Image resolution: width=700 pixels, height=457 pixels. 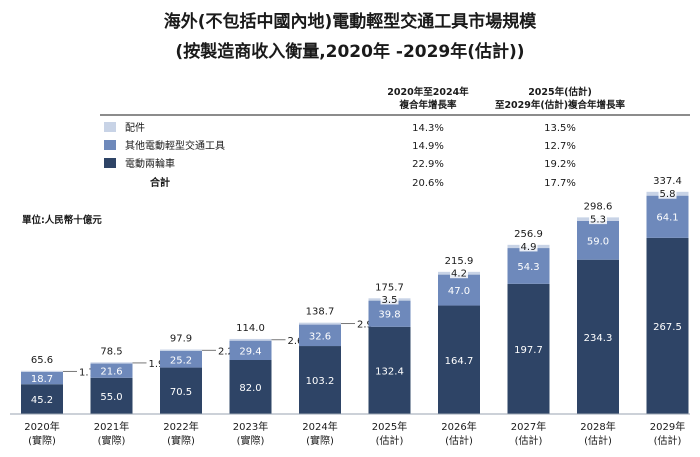 What do you see at coordinates (560, 146) in the screenshot?
I see `cagr2-other-vehicles: 12.7%` at bounding box center [560, 146].